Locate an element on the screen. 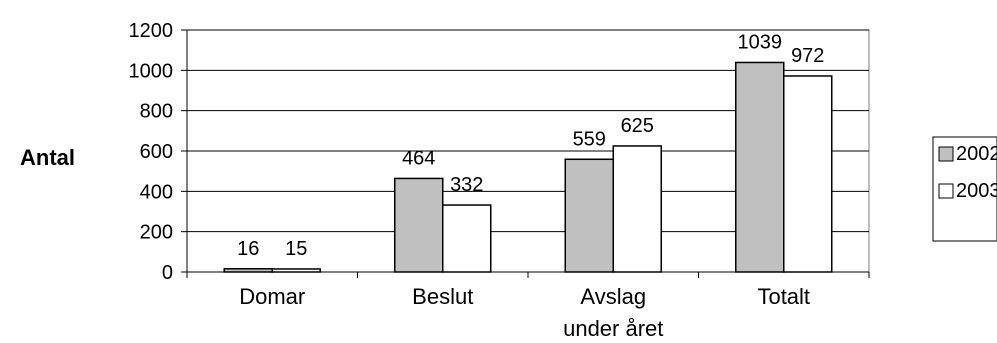  x-tick-label: Avslag is located at coordinates (613, 296).